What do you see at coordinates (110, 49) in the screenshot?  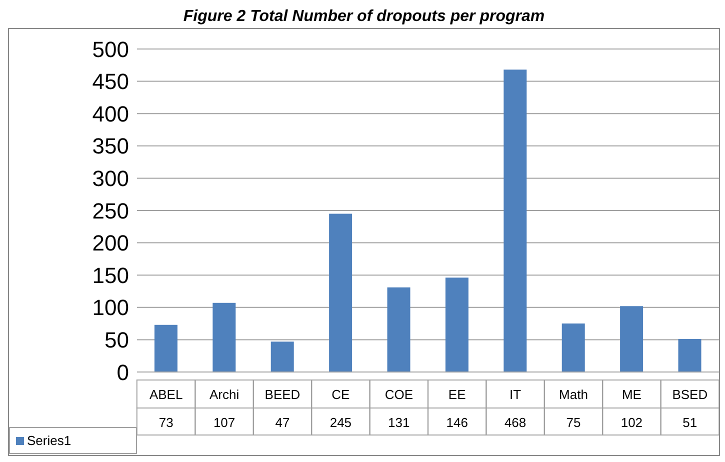 I see `y-tick-label: 500` at bounding box center [110, 49].